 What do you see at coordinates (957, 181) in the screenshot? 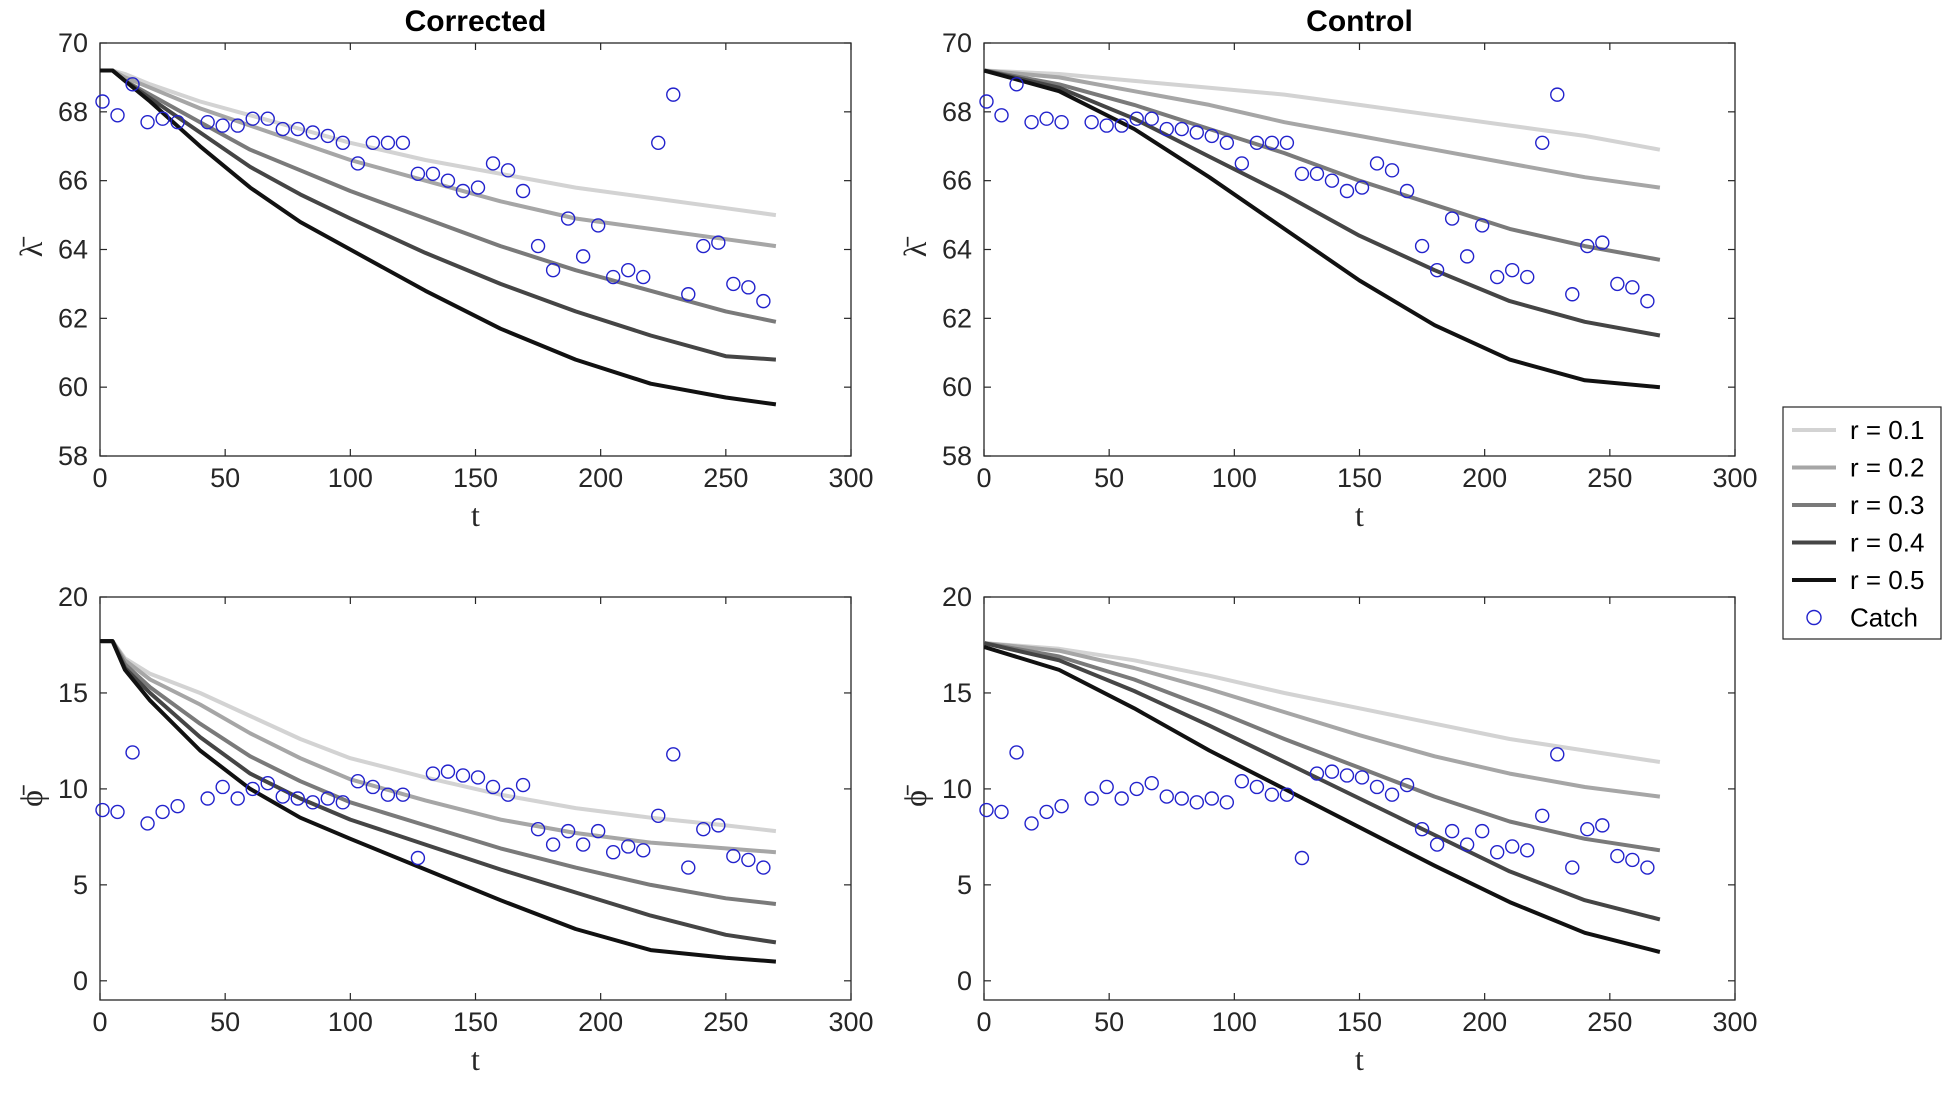
I see `y-tick-label: 66` at bounding box center [957, 181].